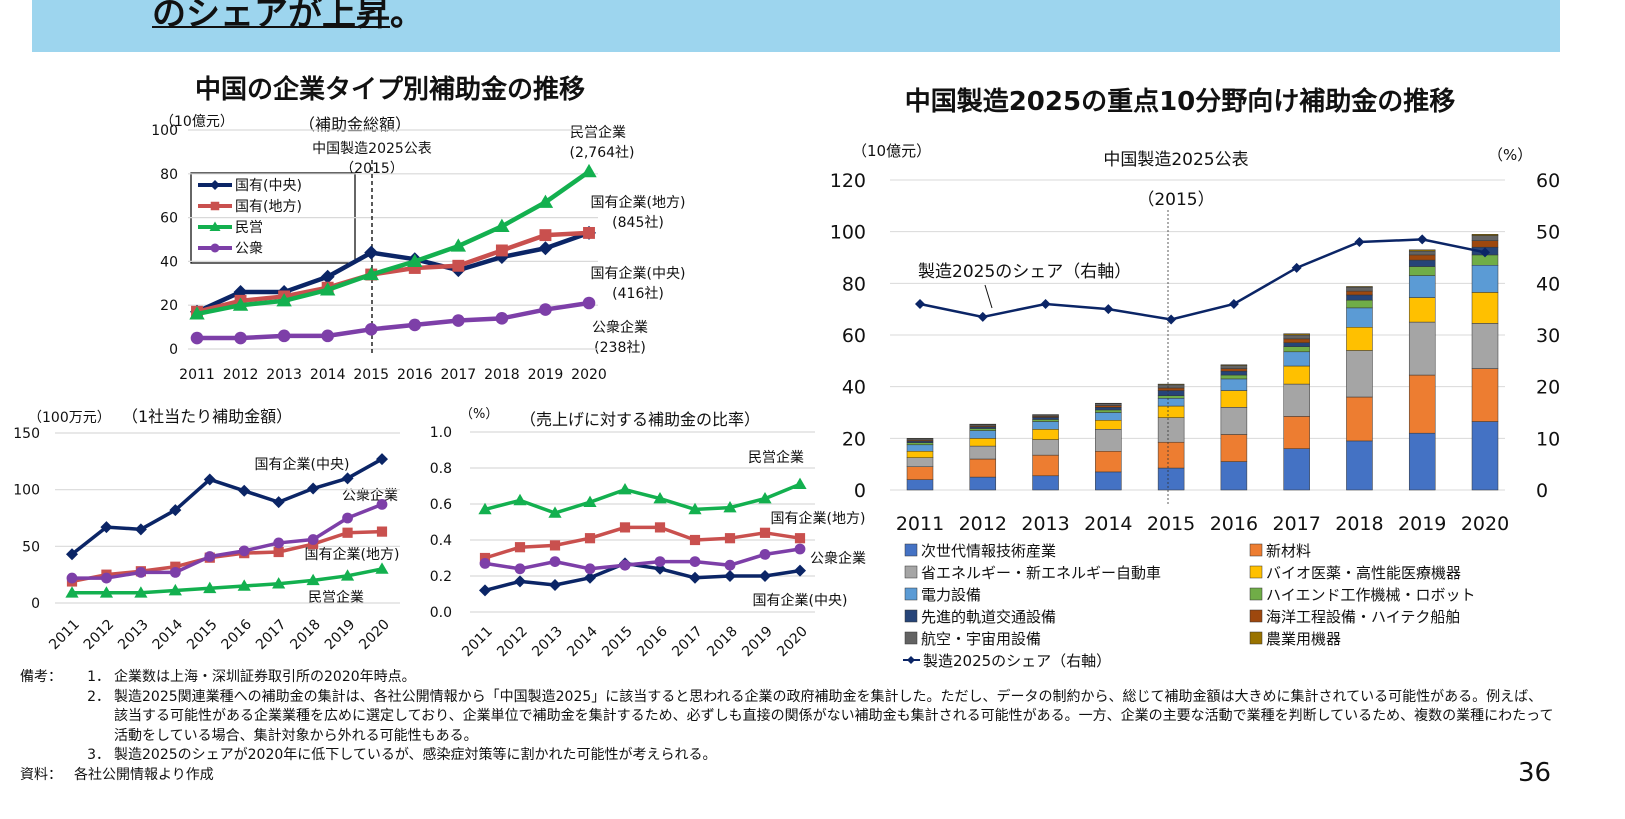 This screenshot has width=1625, height=819. What do you see at coordinates (818, 518) in the screenshot?
I see `chart3-label-local: 国有企業(地方)` at bounding box center [818, 518].